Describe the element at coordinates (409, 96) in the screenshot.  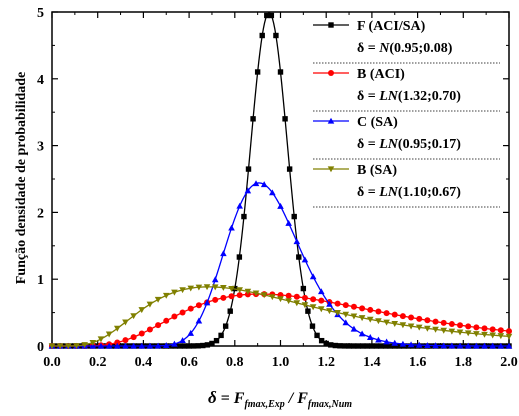
I see `legend-dist-label: δ = LN(1.32;0.70)` at that location.